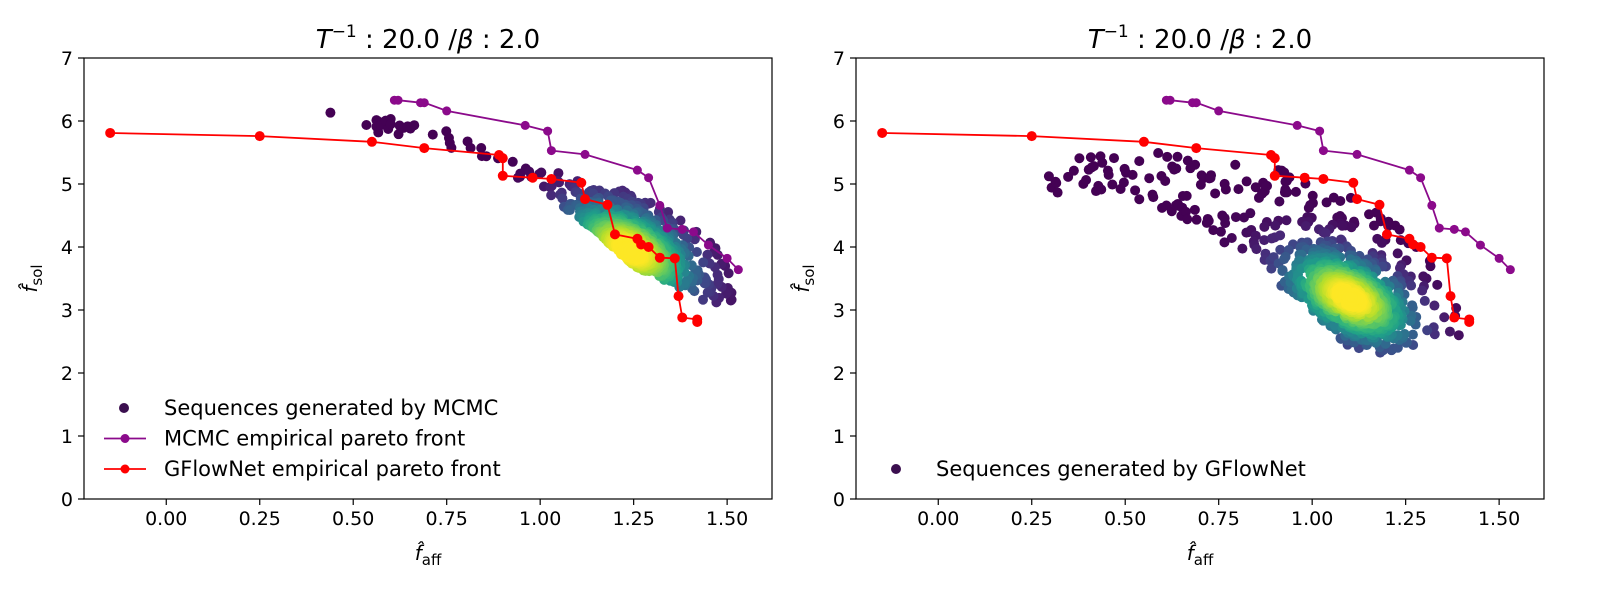 This screenshot has width=1600, height=600. Describe the element at coordinates (839, 185) in the screenshot. I see `y-tick-label: 5` at that location.